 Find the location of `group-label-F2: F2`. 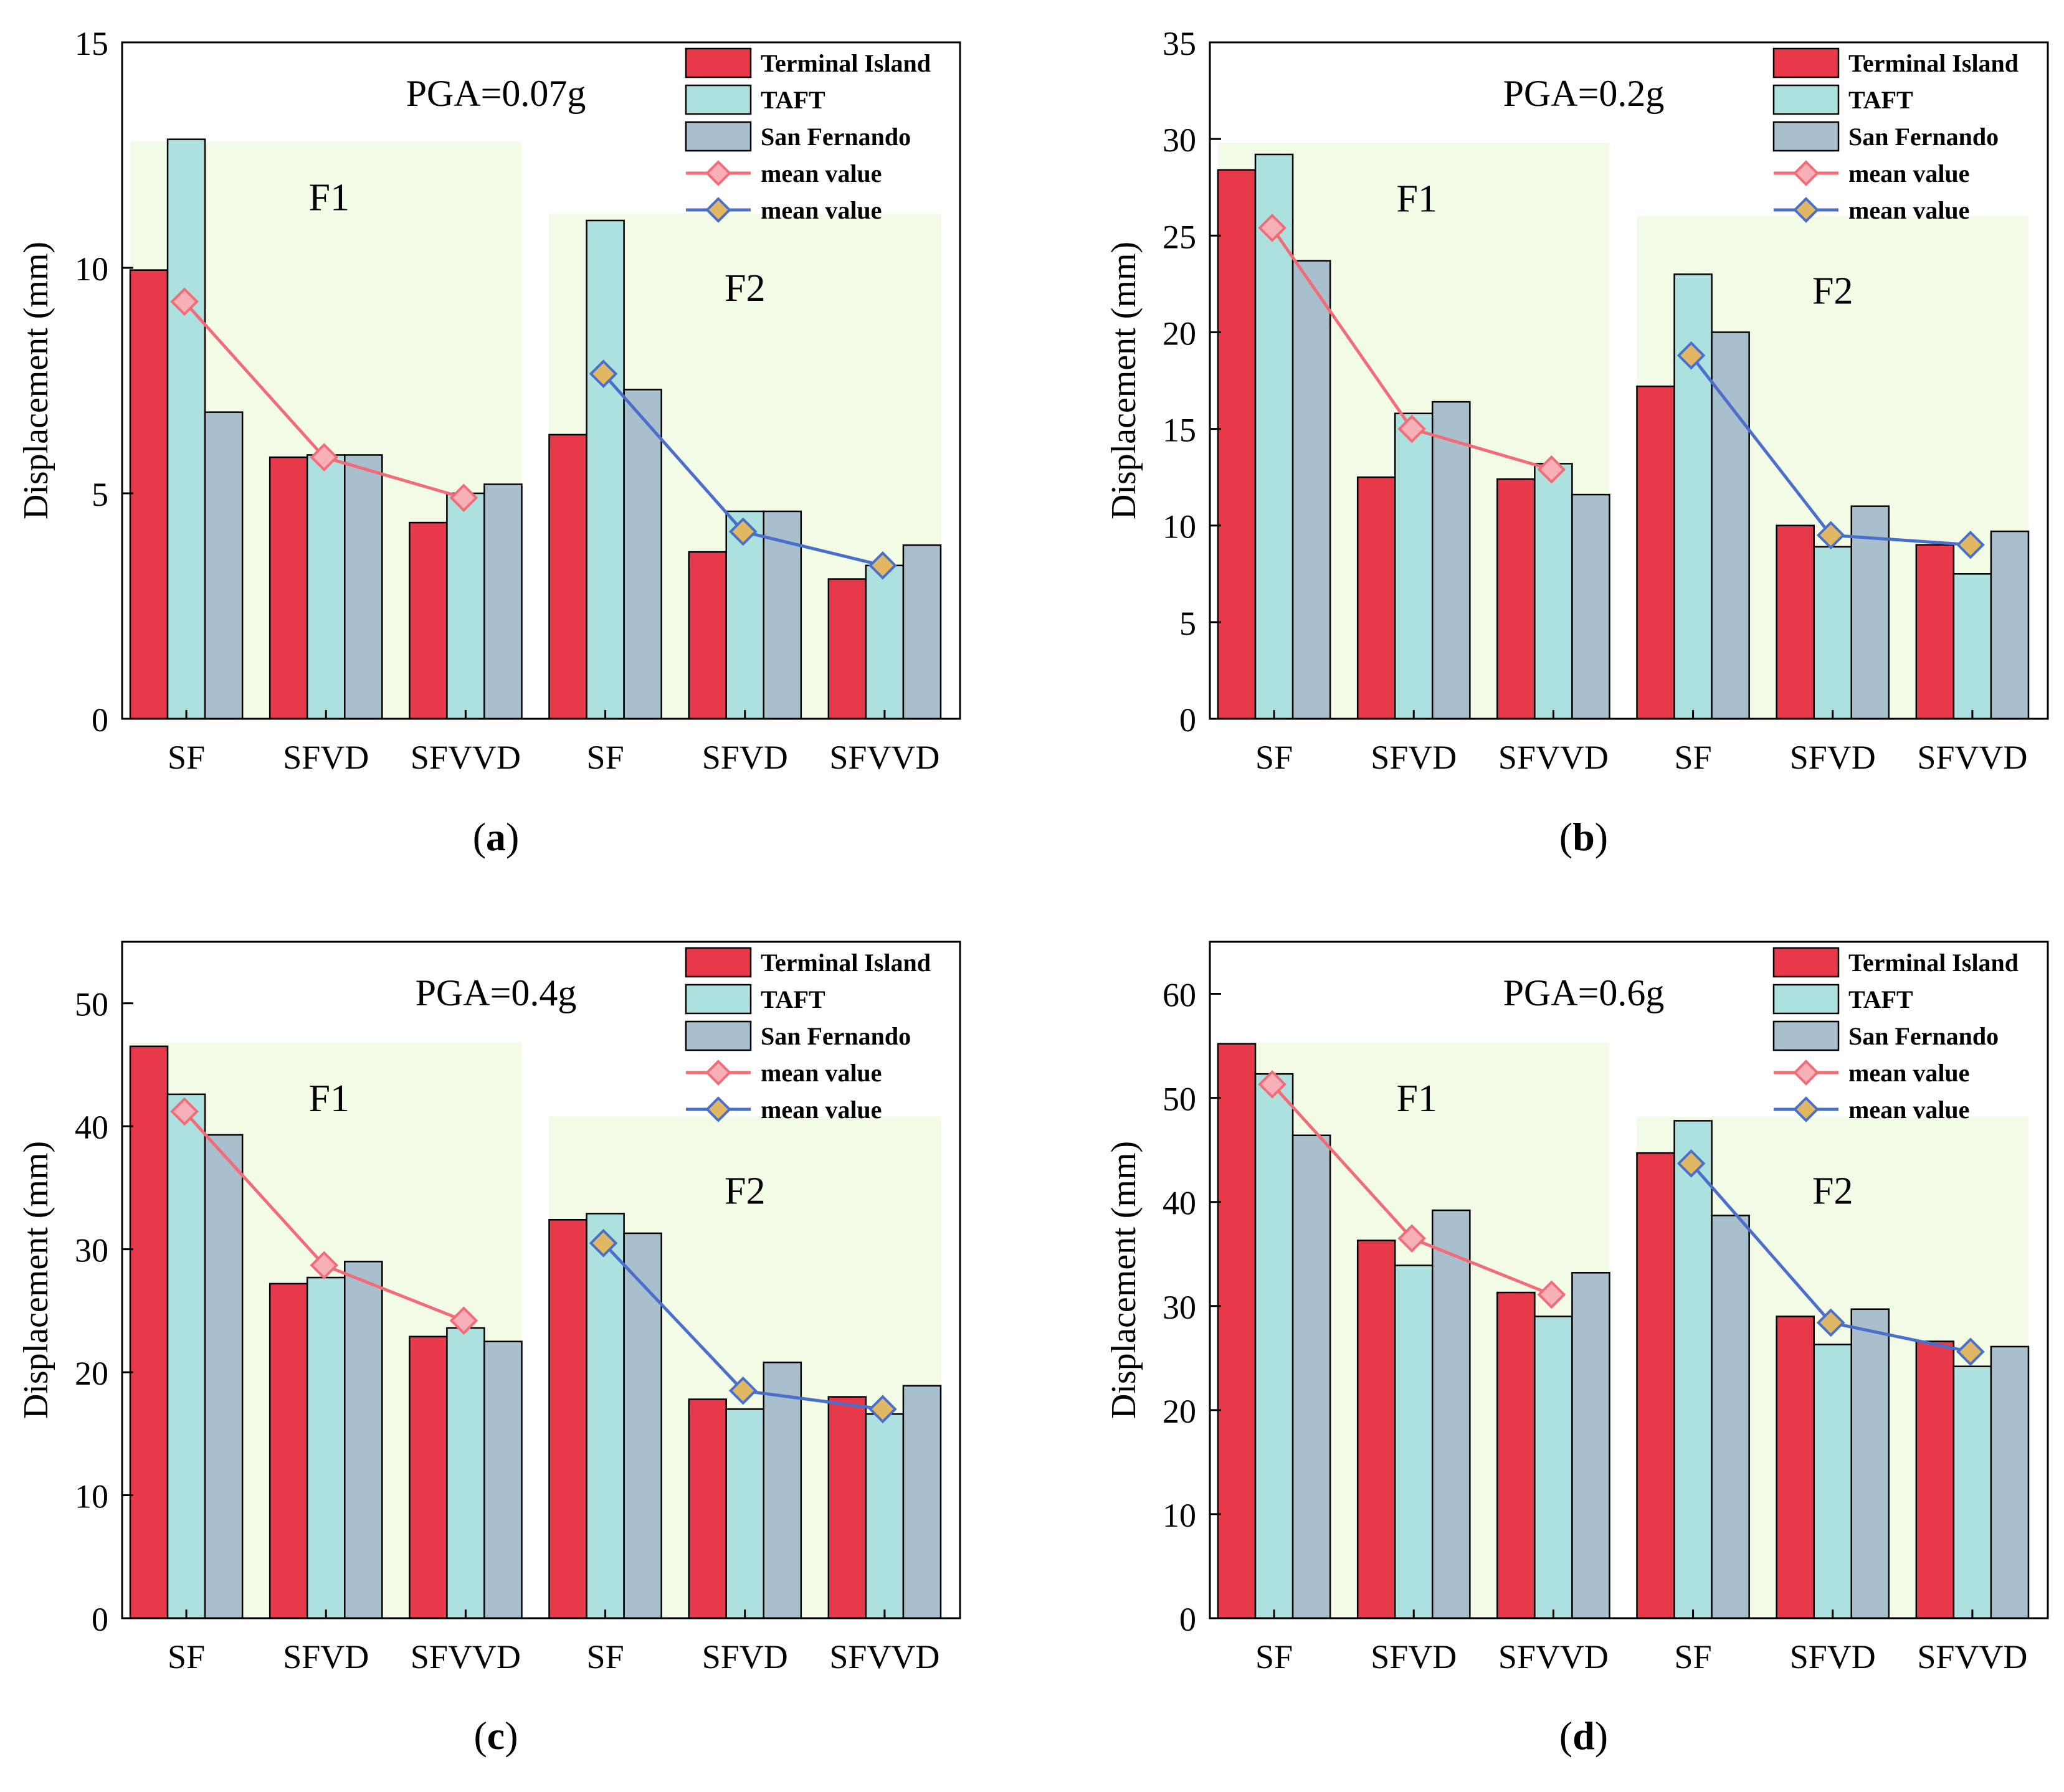

group-label-F2: F2 is located at coordinates (745, 288).